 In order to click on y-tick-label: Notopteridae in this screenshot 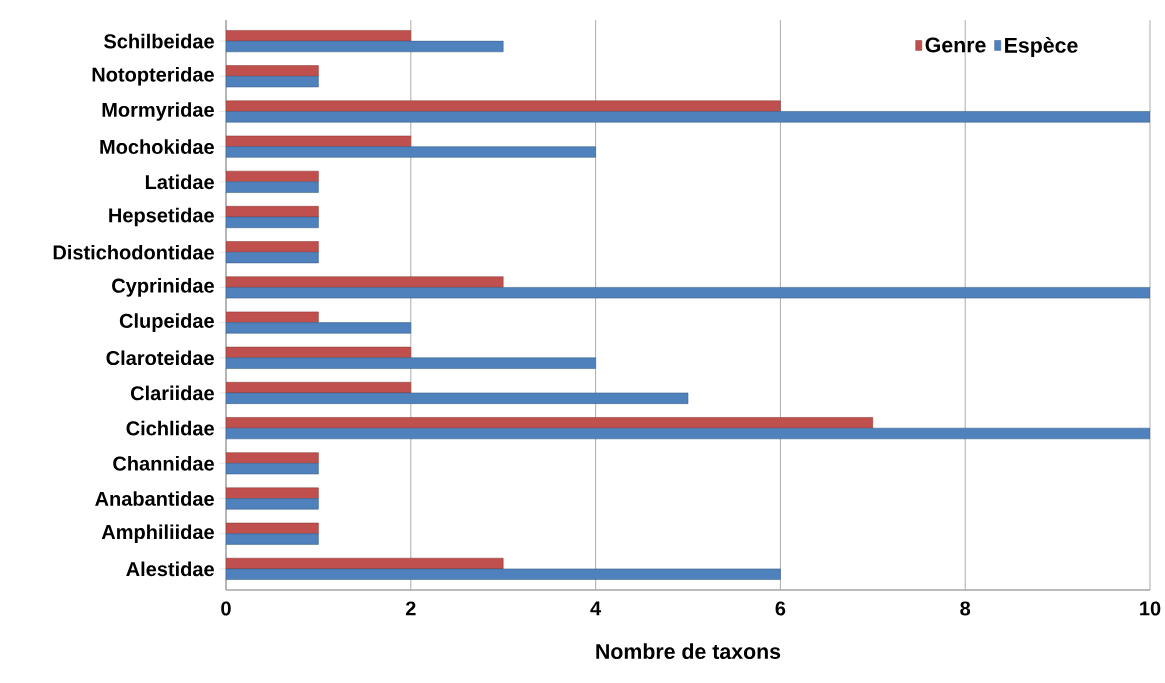, I will do `click(153, 76)`.